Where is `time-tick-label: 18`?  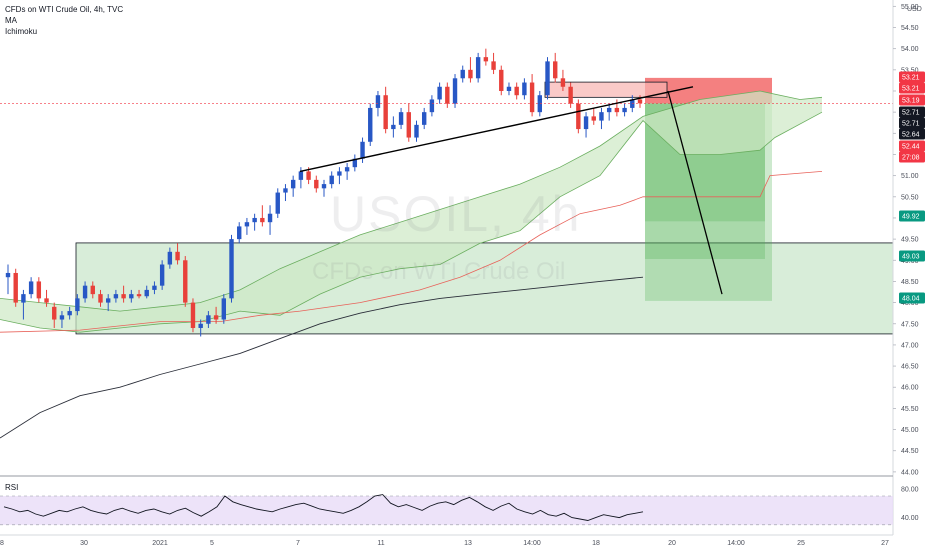
time-tick-label: 18 is located at coordinates (596, 543).